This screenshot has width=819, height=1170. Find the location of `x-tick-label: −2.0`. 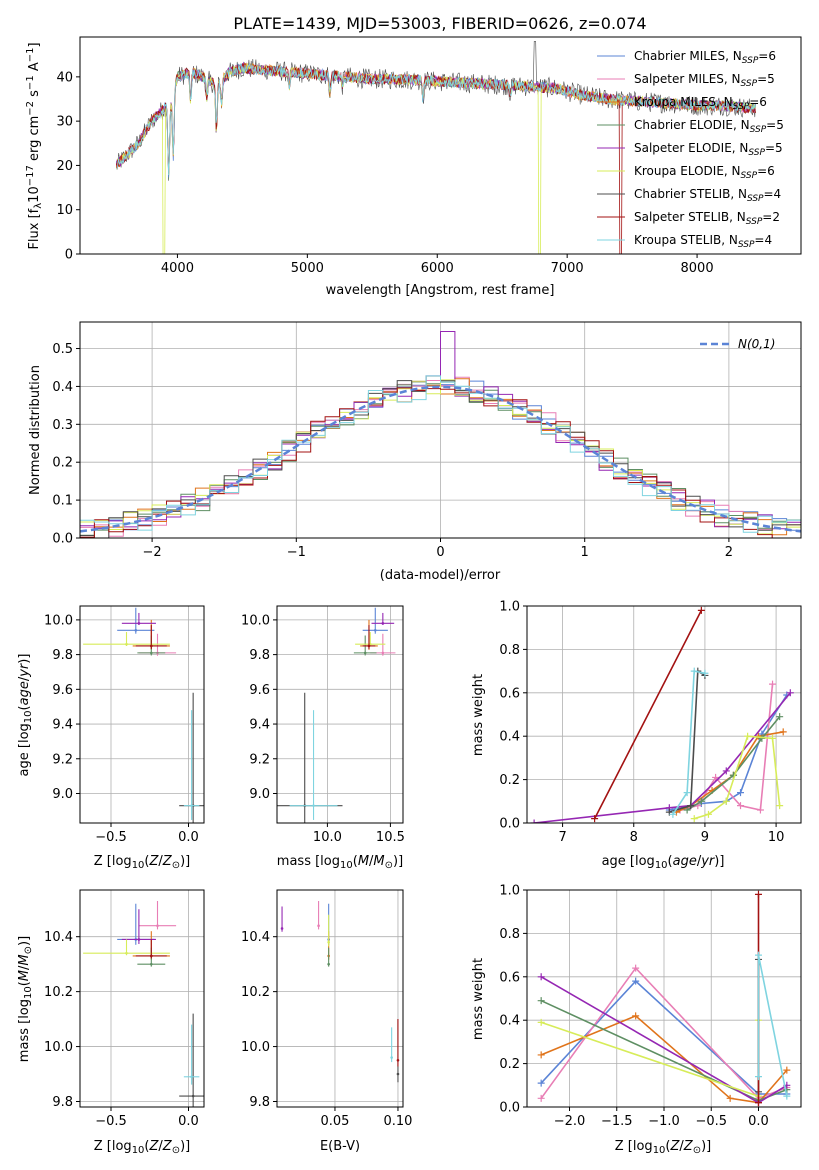

x-tick-label: −2.0 is located at coordinates (570, 1121).